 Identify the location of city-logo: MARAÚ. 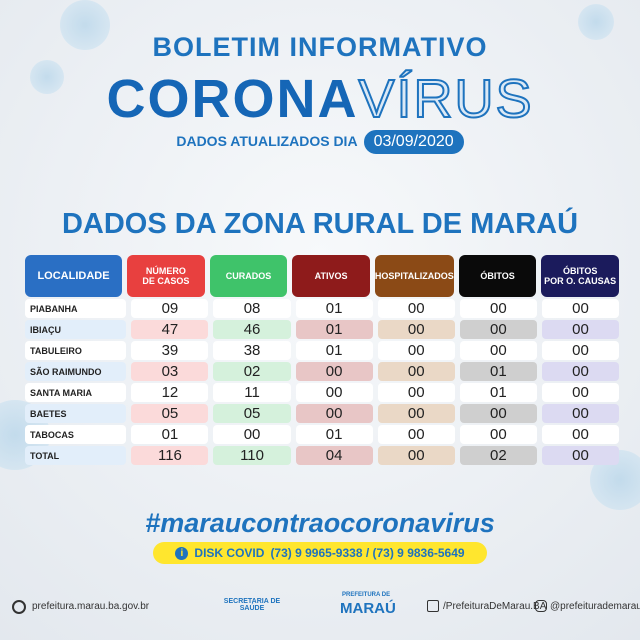
(368, 608).